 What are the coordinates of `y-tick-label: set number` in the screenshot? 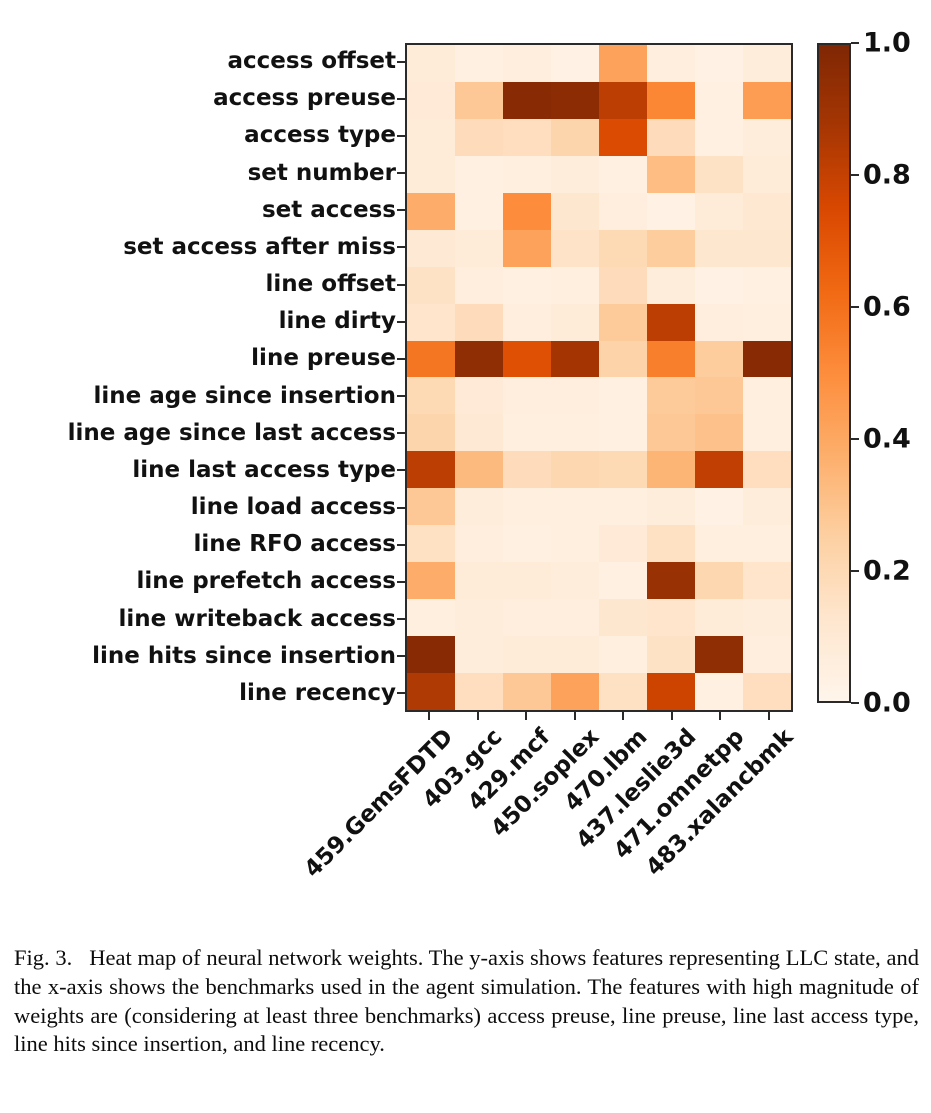 It's located at (321, 172).